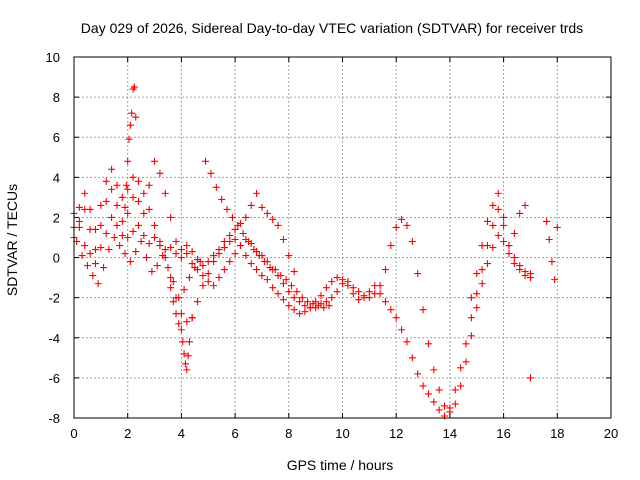  I want to click on x-tick-label: 20, so click(611, 433).